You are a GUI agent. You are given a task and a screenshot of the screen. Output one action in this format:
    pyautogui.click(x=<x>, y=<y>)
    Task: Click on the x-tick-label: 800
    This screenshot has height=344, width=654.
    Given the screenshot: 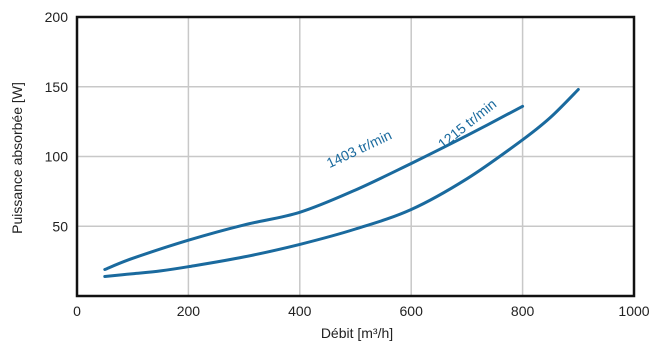 What is the action you would take?
    pyautogui.click(x=523, y=311)
    